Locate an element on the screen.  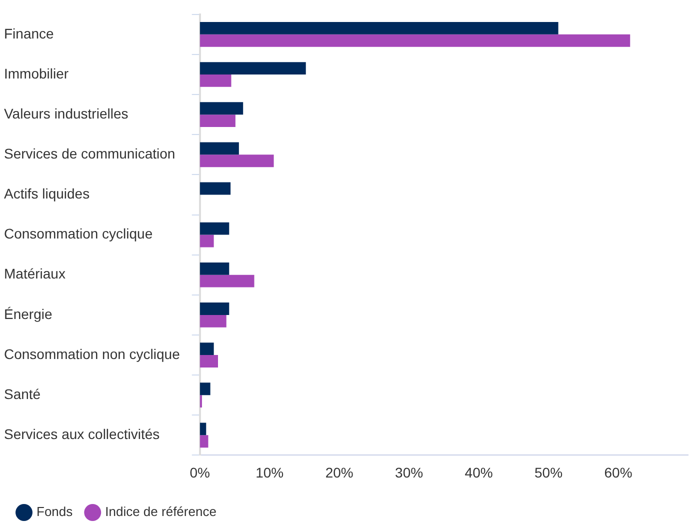
x-tick-label: 40% is located at coordinates (478, 472).